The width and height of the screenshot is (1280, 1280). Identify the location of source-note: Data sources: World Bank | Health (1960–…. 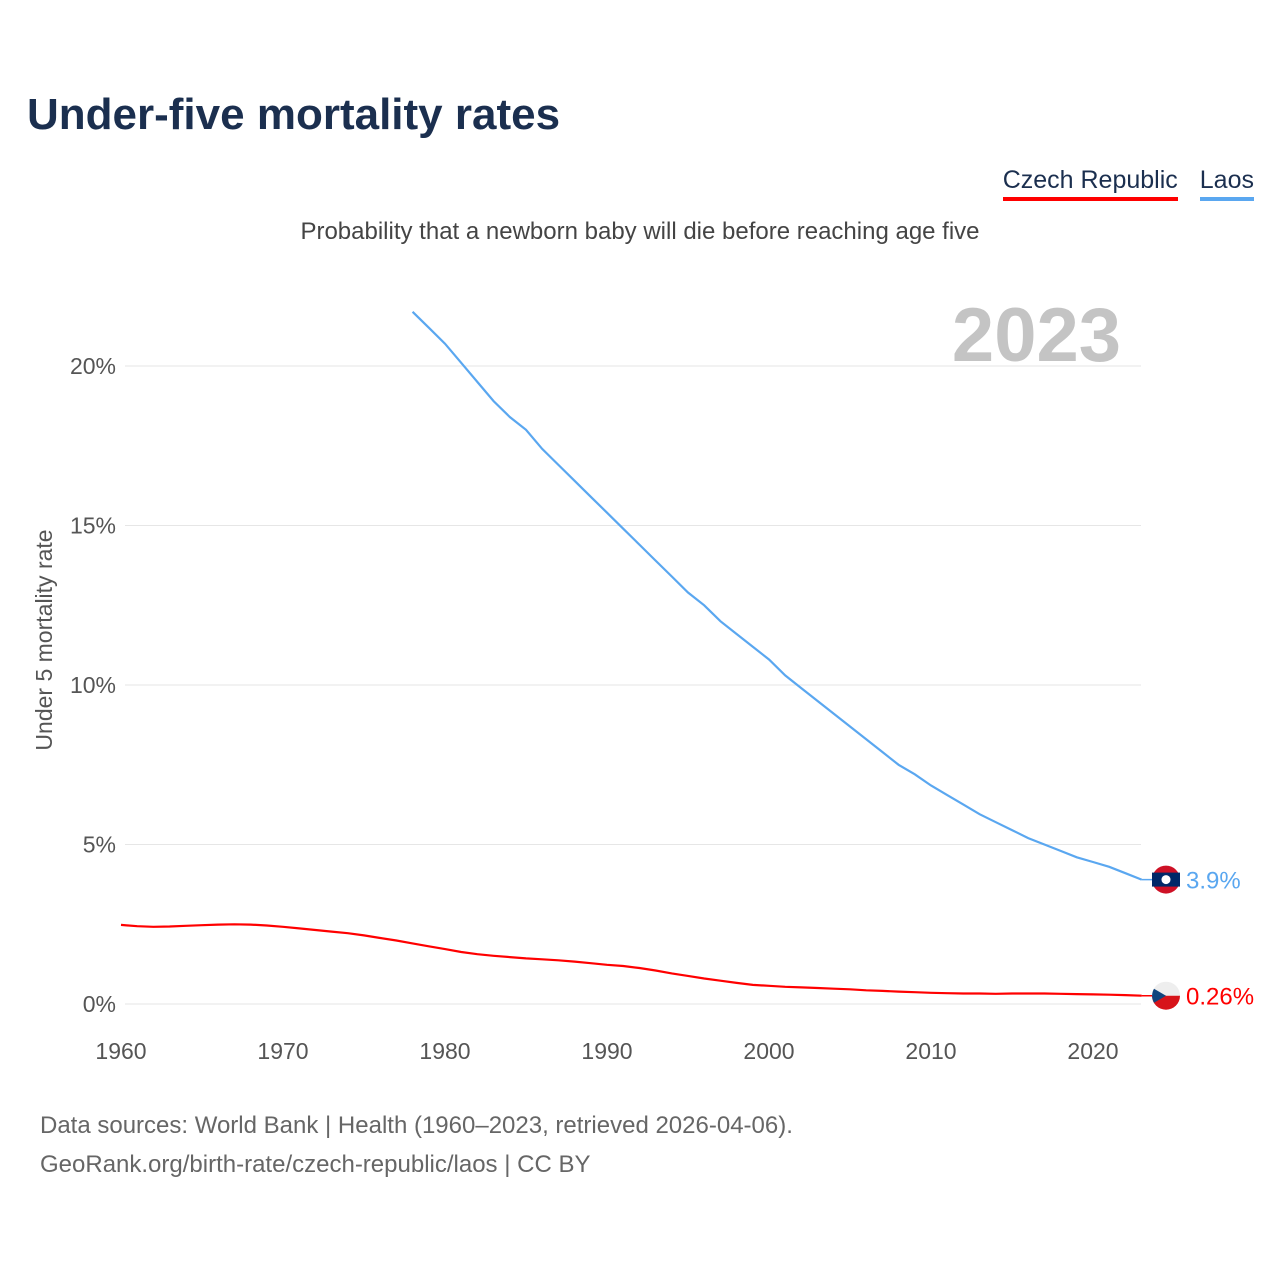
(416, 1145).